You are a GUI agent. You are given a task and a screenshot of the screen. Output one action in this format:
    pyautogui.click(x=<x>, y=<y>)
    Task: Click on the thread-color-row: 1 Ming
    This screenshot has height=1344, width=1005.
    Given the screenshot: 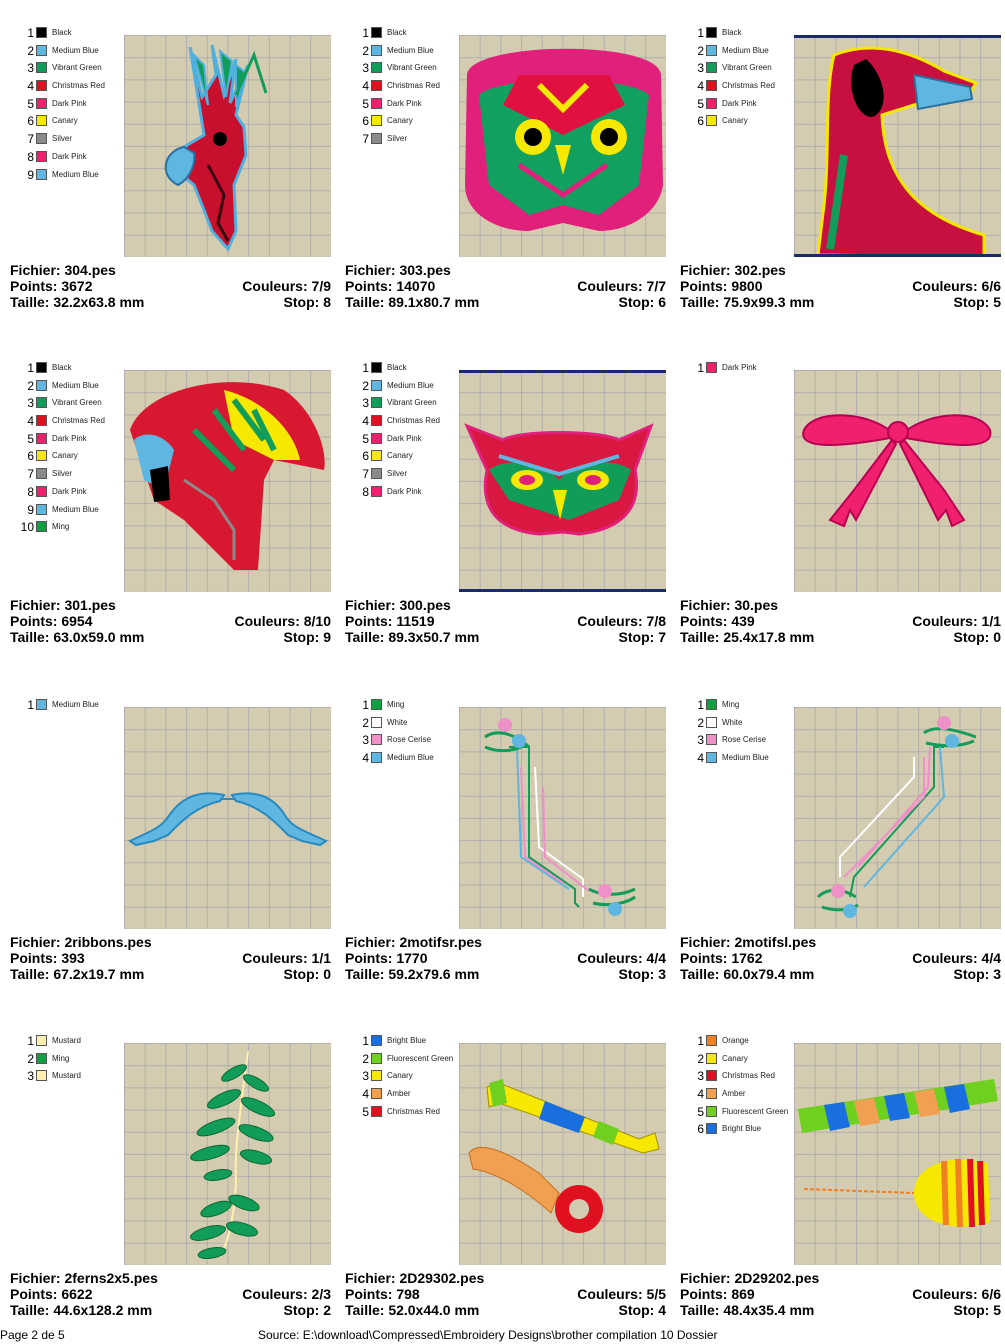 What is the action you would take?
    pyautogui.click(x=739, y=707)
    